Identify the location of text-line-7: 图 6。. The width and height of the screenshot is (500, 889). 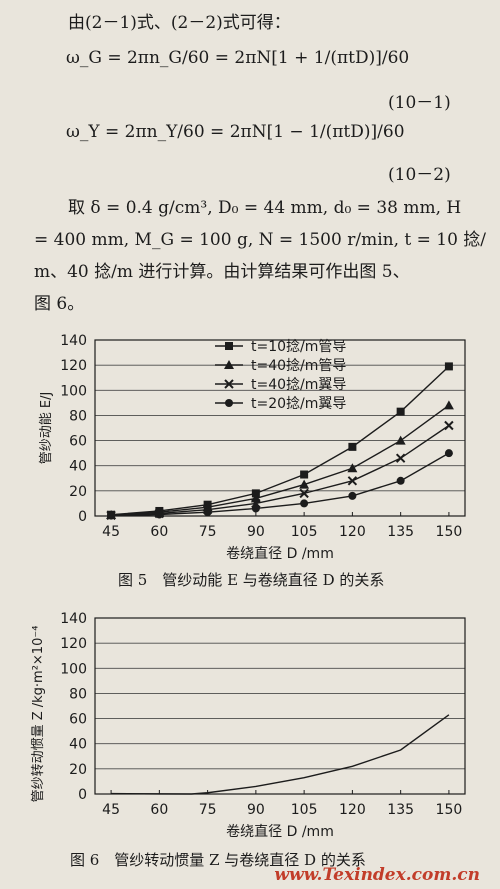
(59, 304).